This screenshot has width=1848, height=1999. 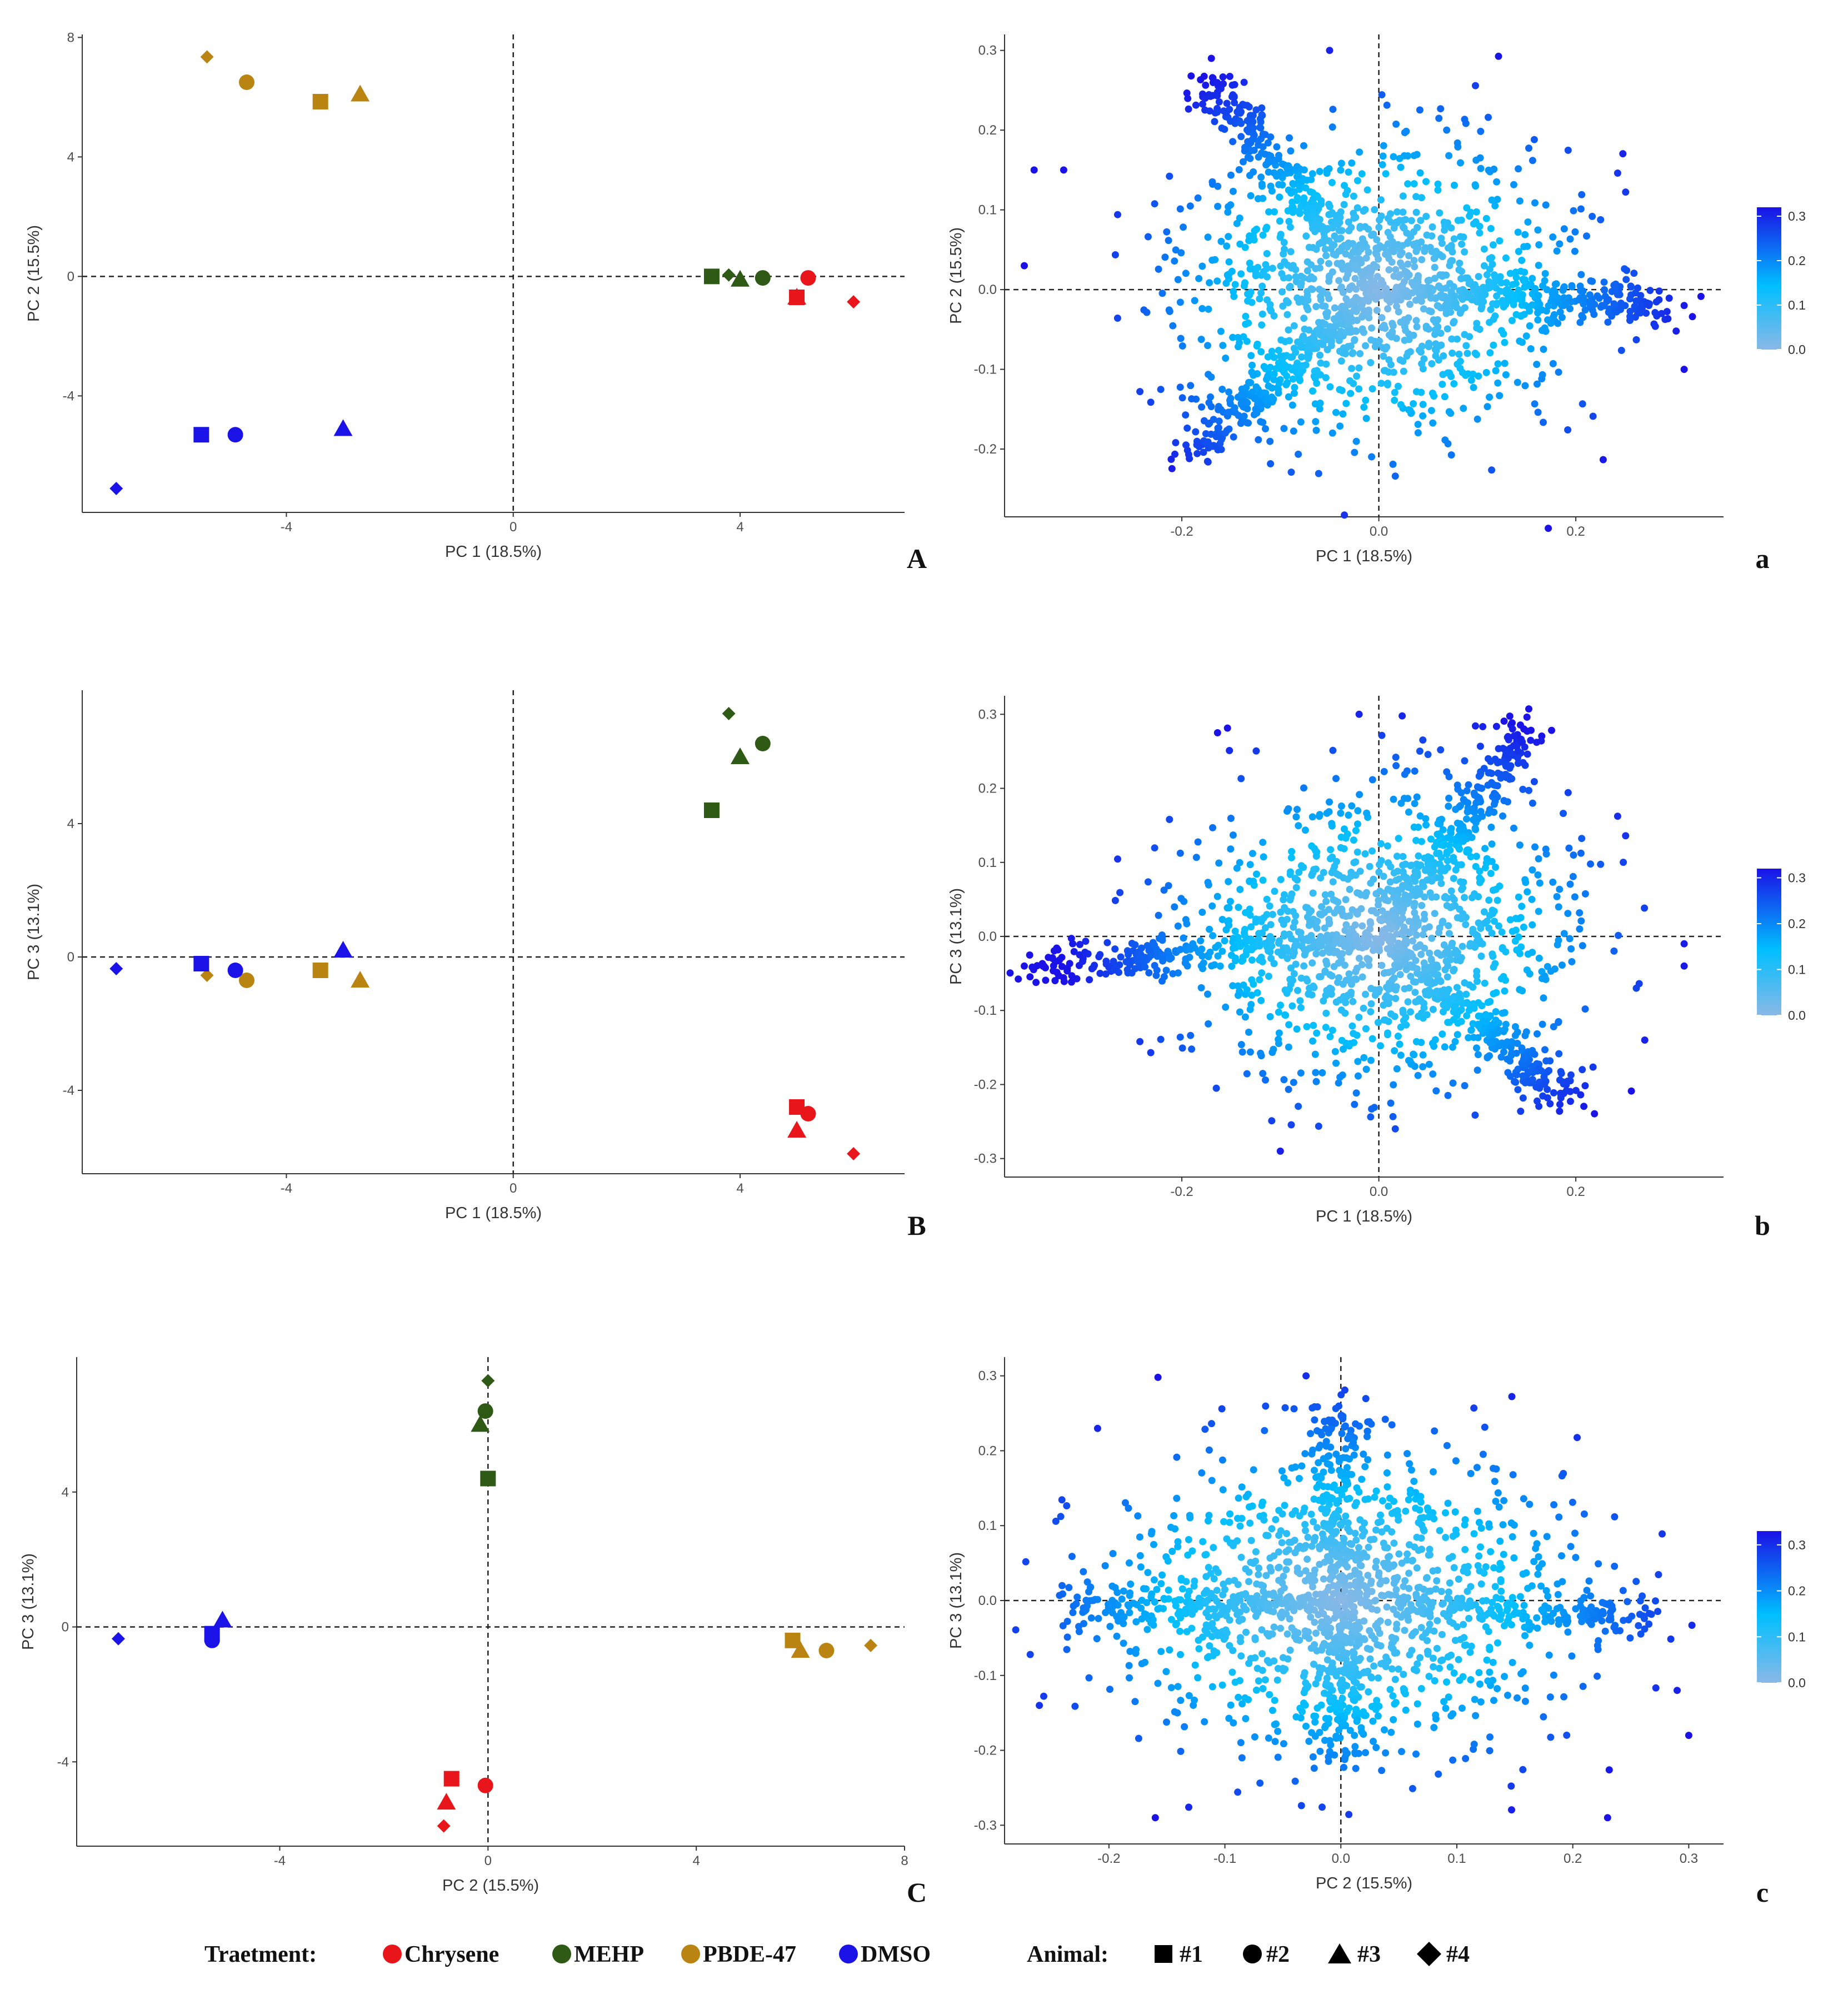 What do you see at coordinates (68, 1090) in the screenshot?
I see `y-tick-label: -4` at bounding box center [68, 1090].